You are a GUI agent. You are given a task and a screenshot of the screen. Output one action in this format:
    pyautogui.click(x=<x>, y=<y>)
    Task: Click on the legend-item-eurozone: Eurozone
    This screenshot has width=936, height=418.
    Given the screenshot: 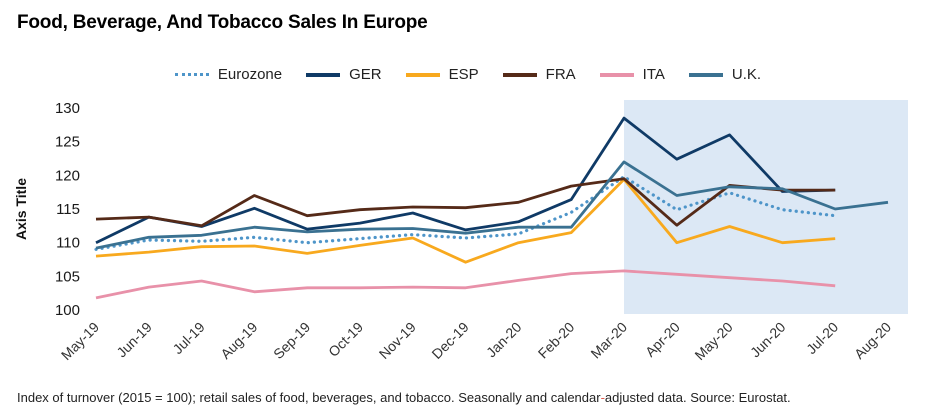 What is the action you would take?
    pyautogui.click(x=228, y=74)
    